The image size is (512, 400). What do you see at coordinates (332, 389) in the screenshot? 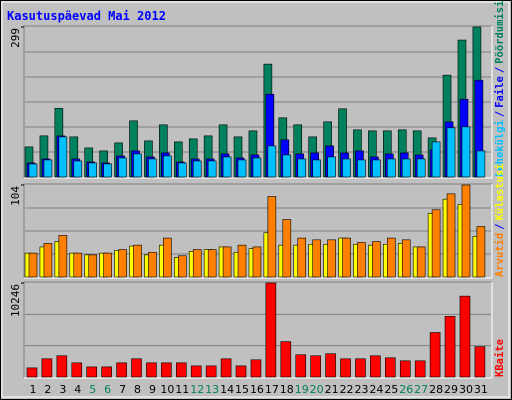
I see `x-tick-label: 21` at bounding box center [332, 389].